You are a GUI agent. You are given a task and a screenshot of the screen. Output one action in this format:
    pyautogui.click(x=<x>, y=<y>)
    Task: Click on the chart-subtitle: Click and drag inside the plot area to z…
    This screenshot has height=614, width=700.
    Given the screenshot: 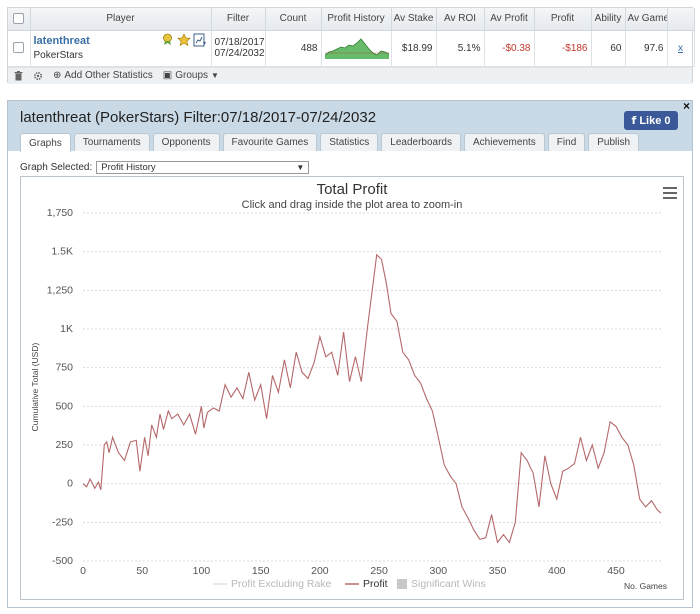 What is the action you would take?
    pyautogui.click(x=352, y=205)
    